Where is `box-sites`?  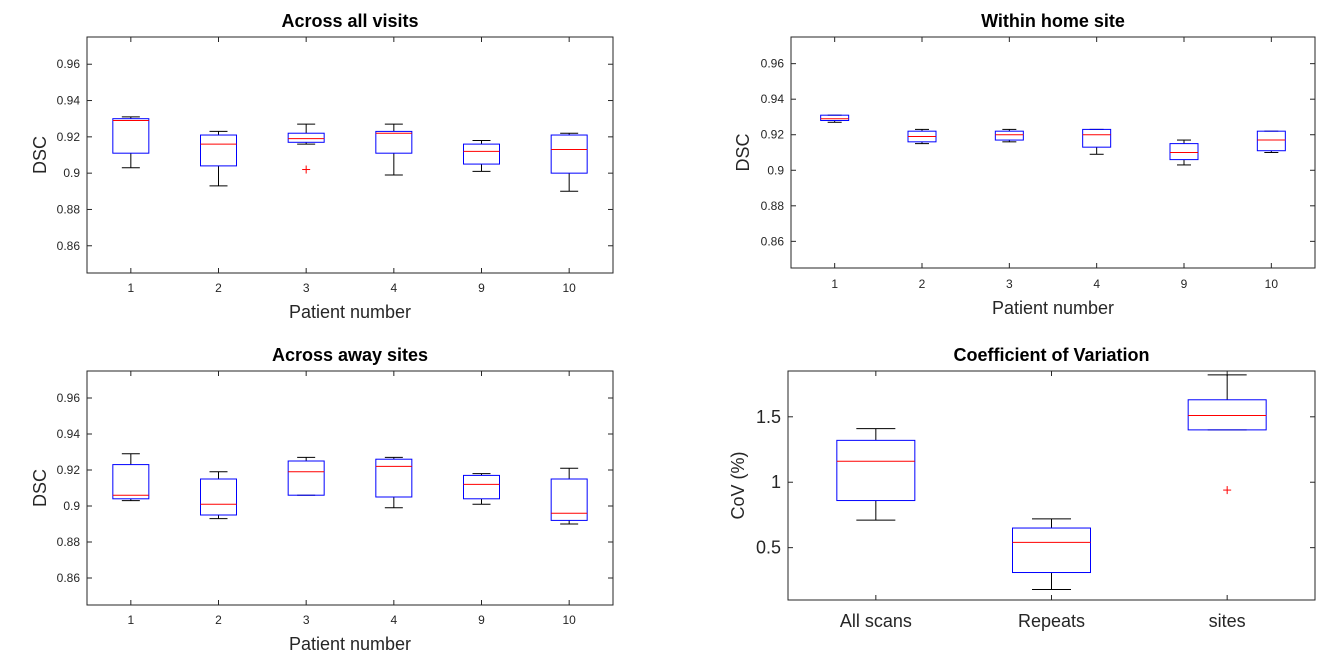 box-sites is located at coordinates (1227, 434).